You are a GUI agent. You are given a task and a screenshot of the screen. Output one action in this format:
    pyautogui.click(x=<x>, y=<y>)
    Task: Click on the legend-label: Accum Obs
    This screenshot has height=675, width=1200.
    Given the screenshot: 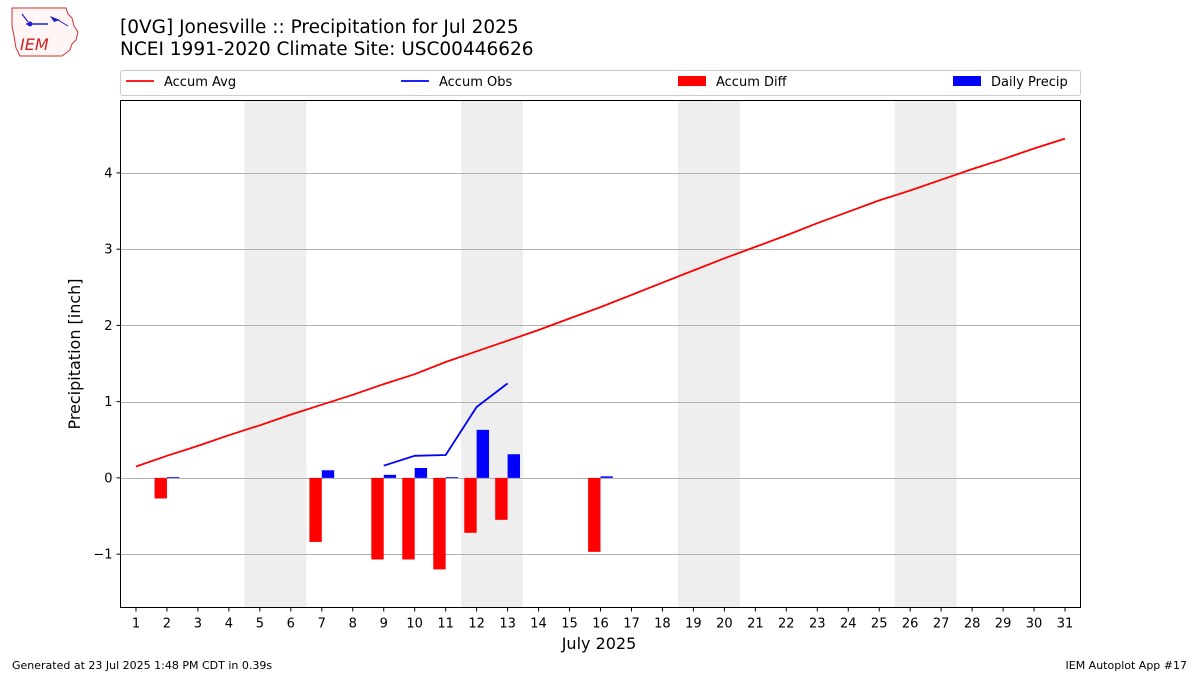 What is the action you would take?
    pyautogui.click(x=475, y=82)
    